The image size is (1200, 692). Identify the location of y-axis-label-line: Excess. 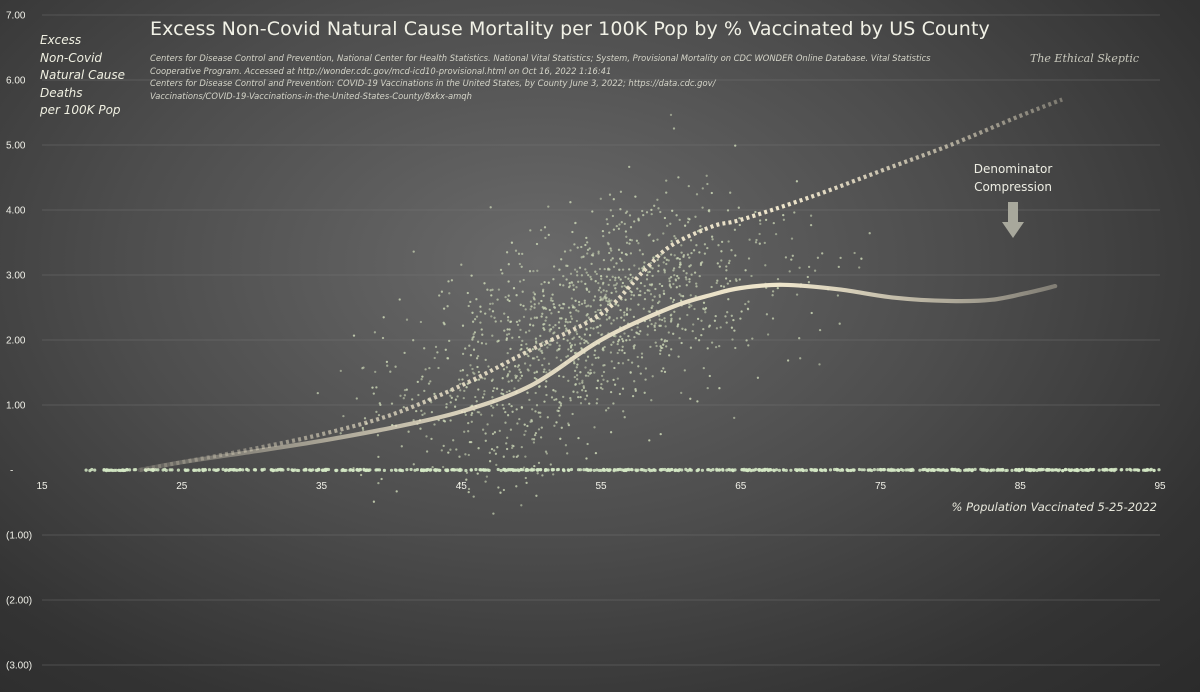
(61, 40).